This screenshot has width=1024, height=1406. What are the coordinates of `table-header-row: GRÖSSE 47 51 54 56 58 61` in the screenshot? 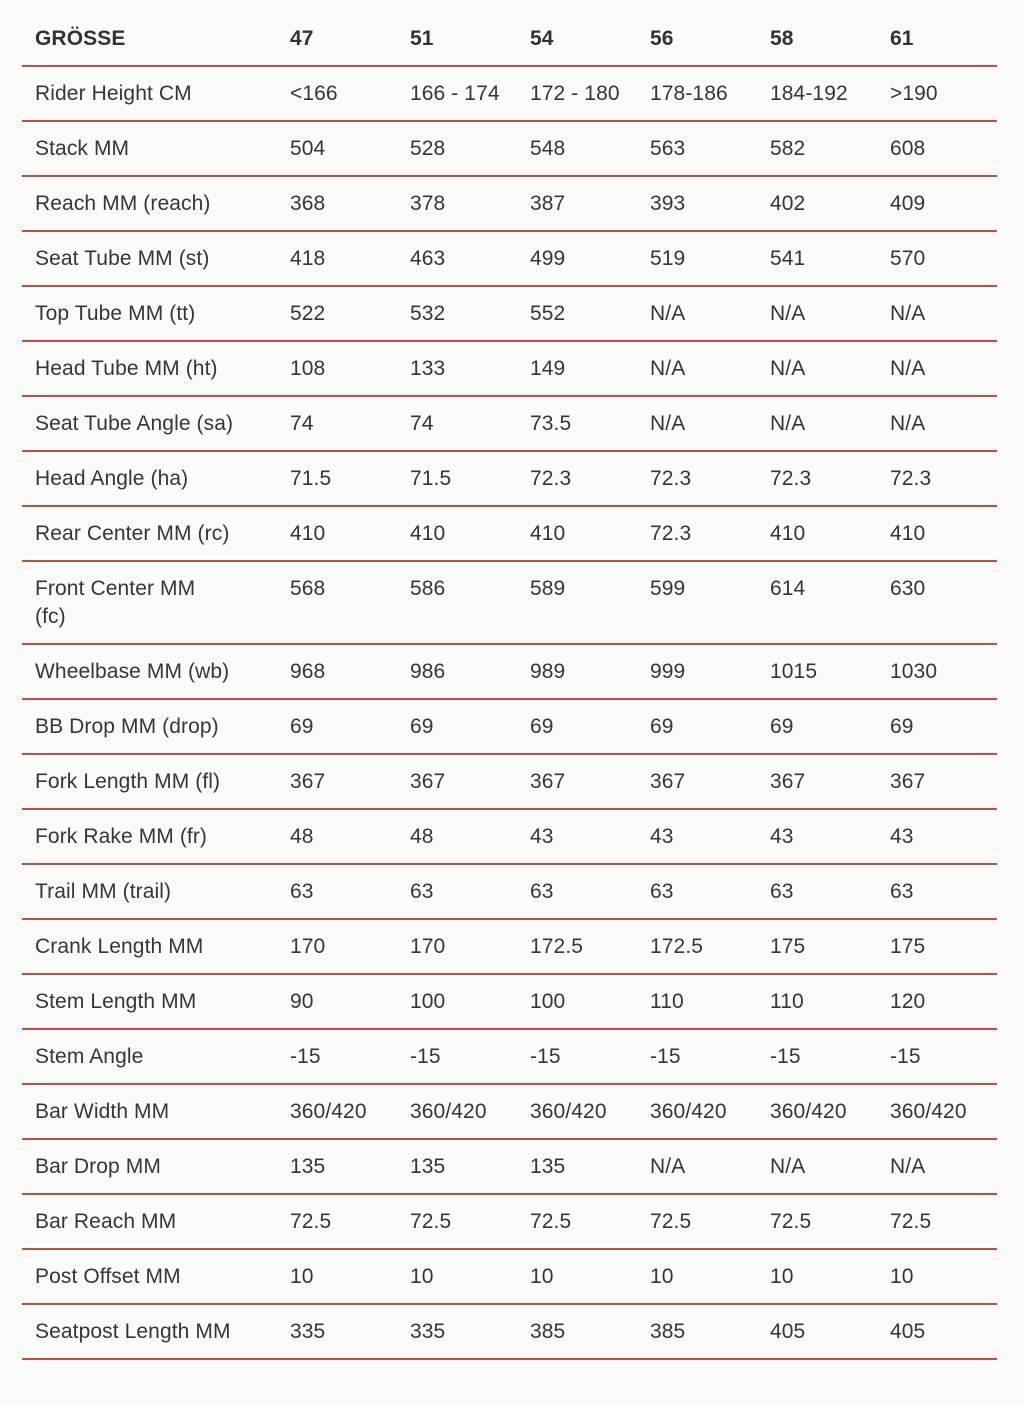 It's located at (509, 39).